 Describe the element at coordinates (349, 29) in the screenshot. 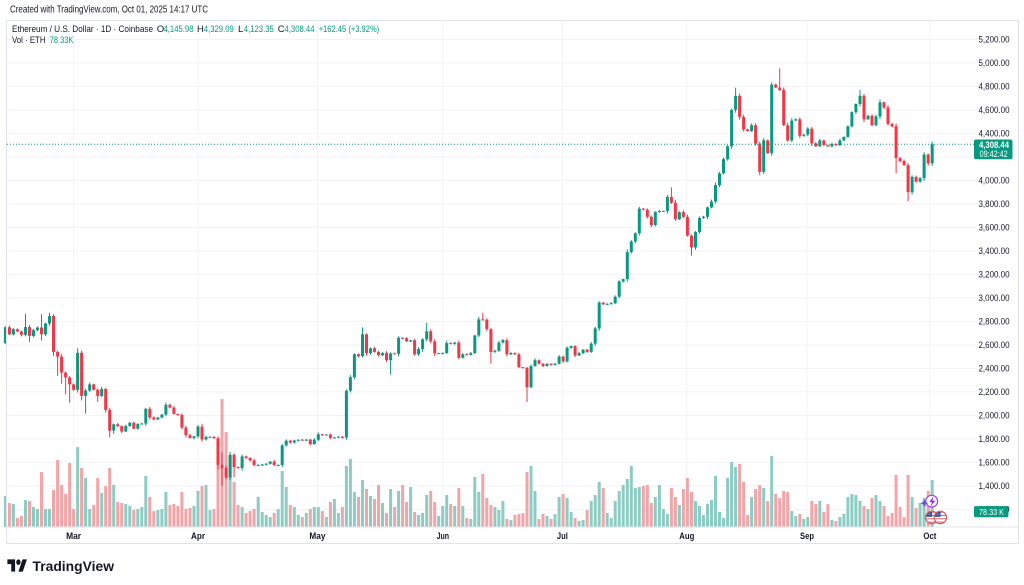

I see `svg-text: +162.45 (+3.92%)` at that location.